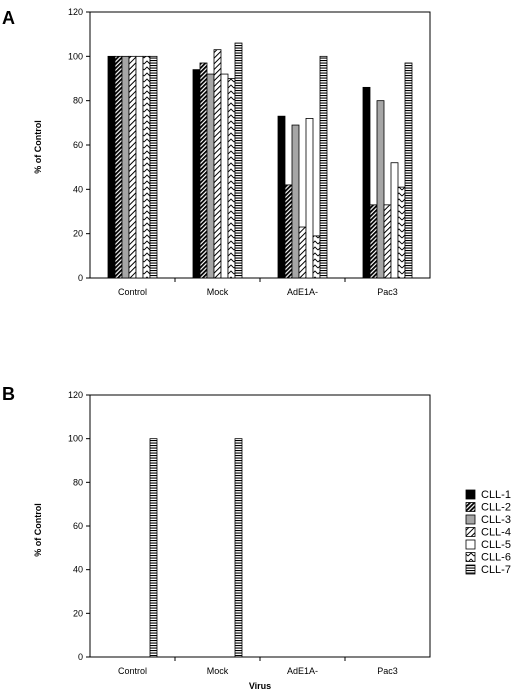  What do you see at coordinates (111, 167) in the screenshot?
I see `bar-cll-1-control` at bounding box center [111, 167].